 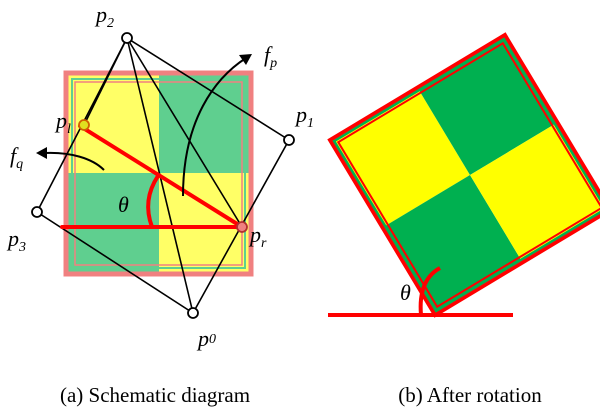 I want to click on label-theta-b: θ, so click(x=405, y=292).